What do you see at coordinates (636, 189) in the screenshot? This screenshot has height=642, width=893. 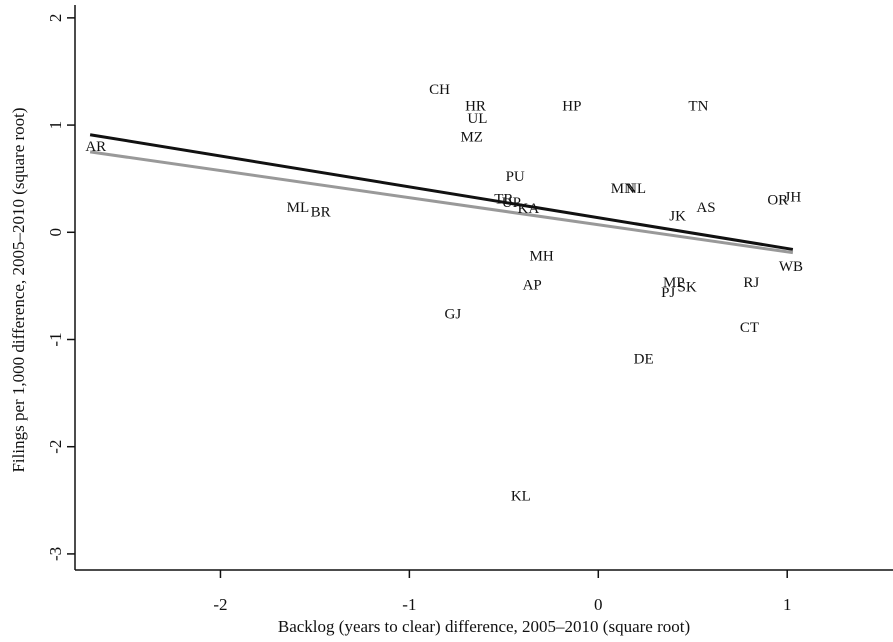 I see `point-label: NL` at bounding box center [636, 189].